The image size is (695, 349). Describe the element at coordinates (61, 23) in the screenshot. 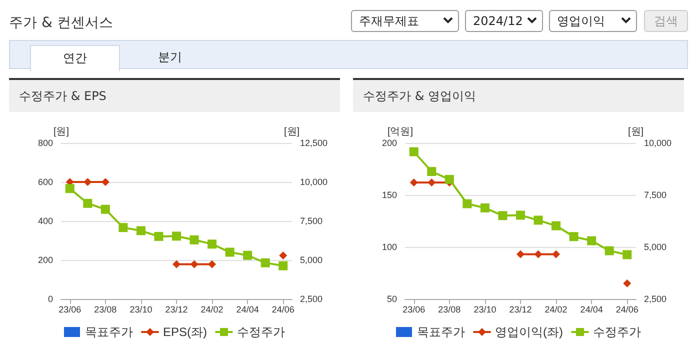

I see `text: 주가 & 컨센서스` at that location.